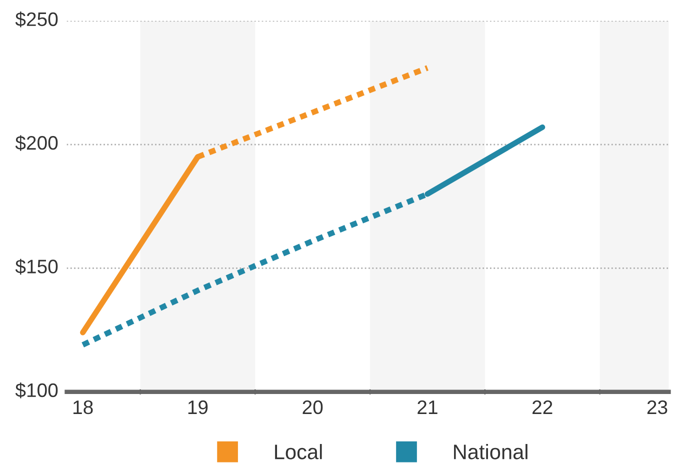 The height and width of the screenshot is (475, 688). Describe the element at coordinates (36, 143) in the screenshot. I see `y-tick-label: $200` at that location.